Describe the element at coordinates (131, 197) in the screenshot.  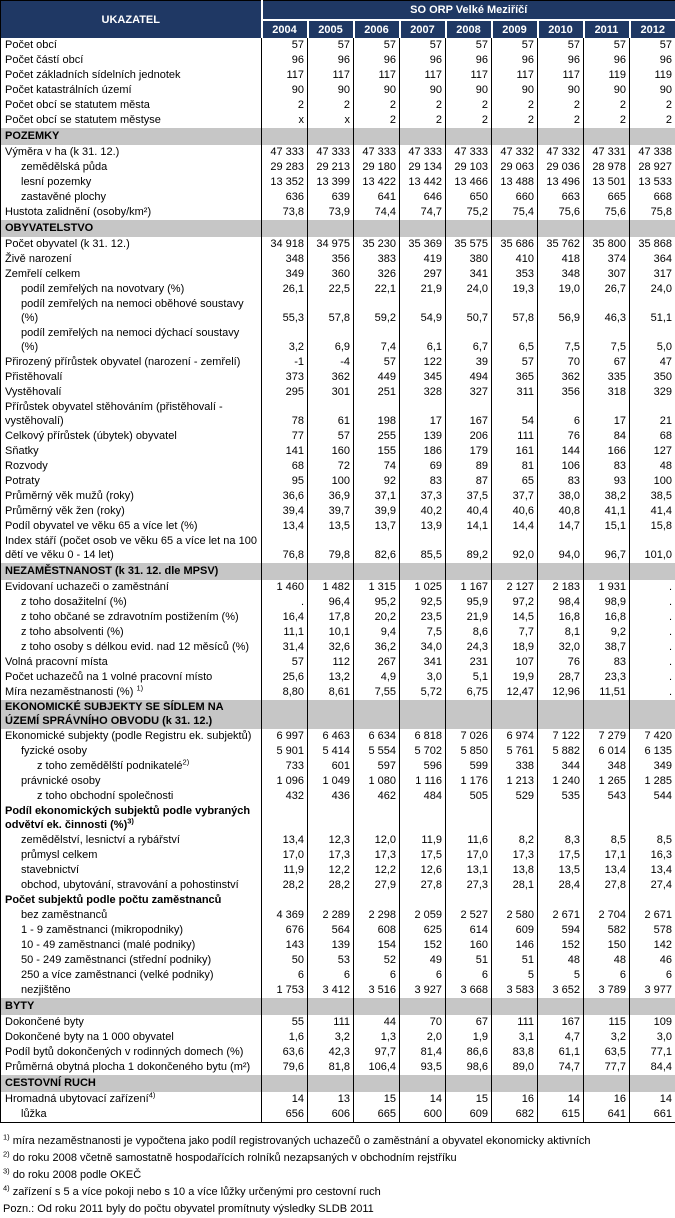
I see `row-label: zastavěné plochy` at that location.